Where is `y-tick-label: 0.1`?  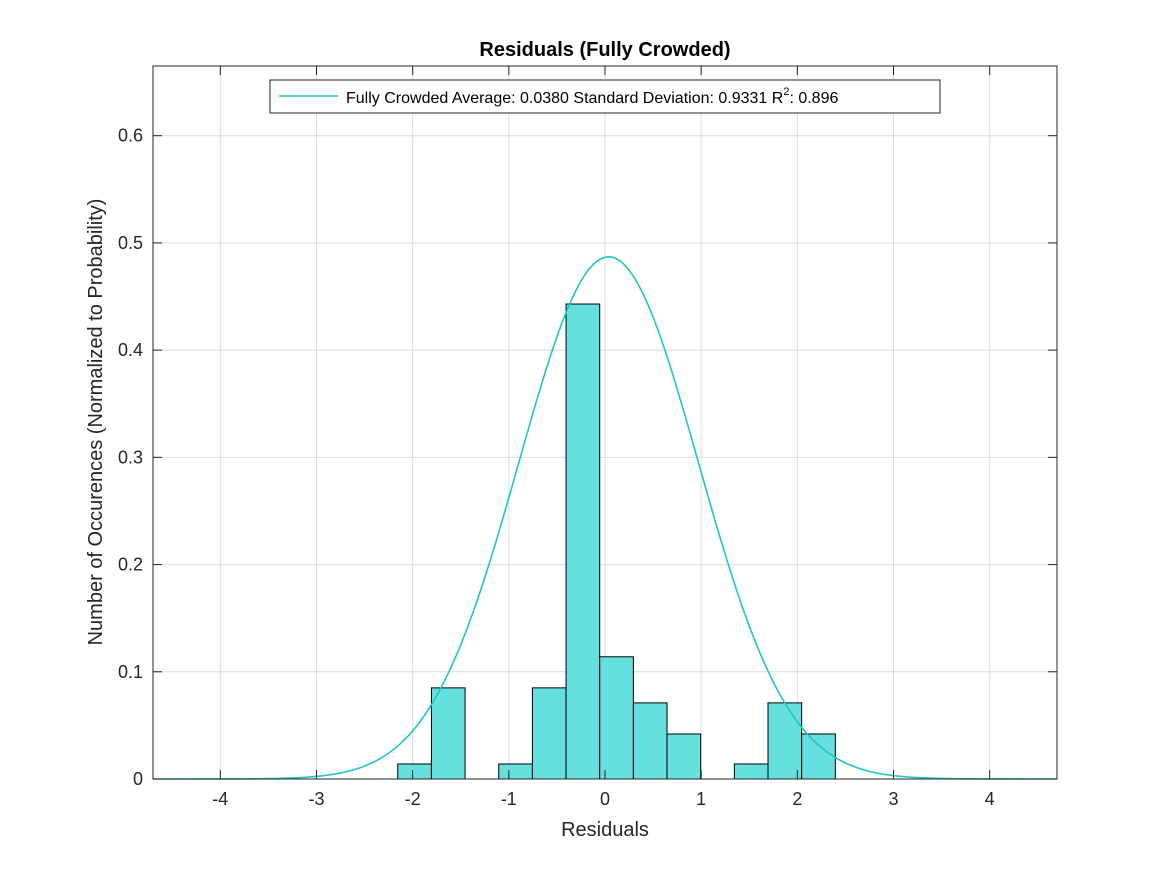
y-tick-label: 0.1 is located at coordinates (130, 672).